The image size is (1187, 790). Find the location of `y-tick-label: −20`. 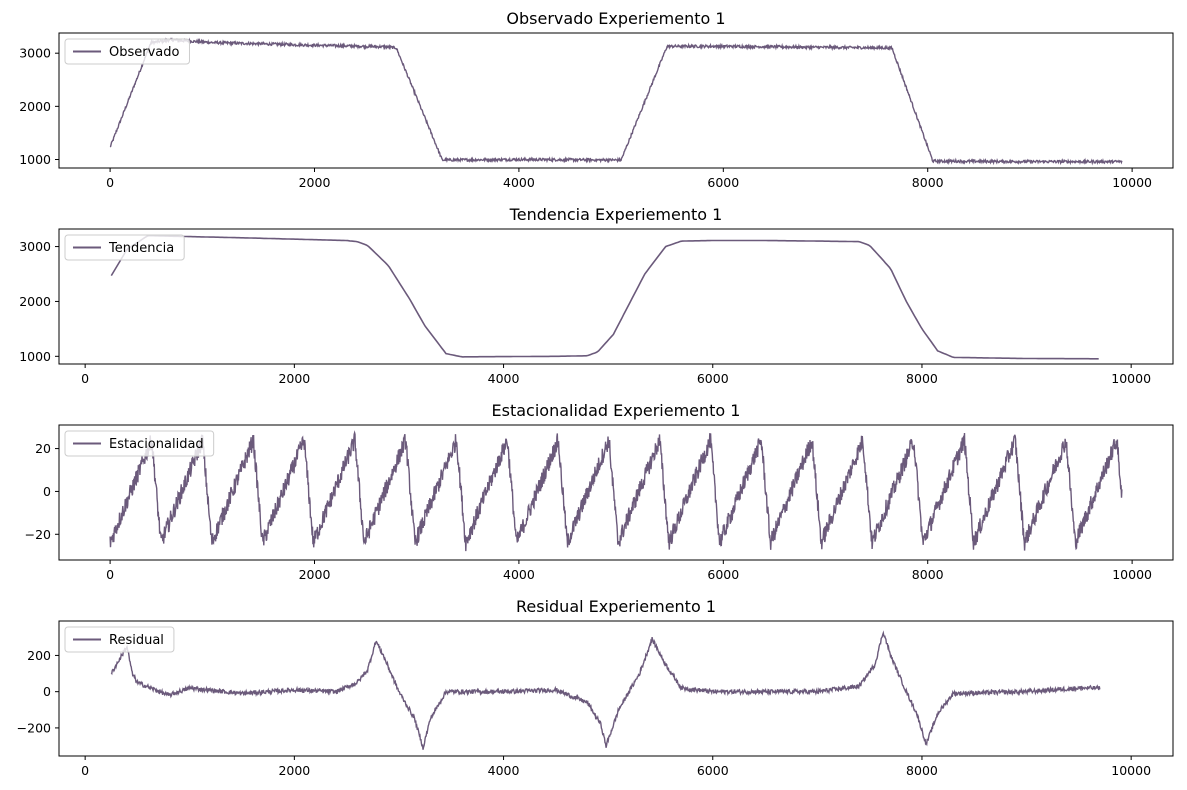

y-tick-label: −20 is located at coordinates (38, 534).